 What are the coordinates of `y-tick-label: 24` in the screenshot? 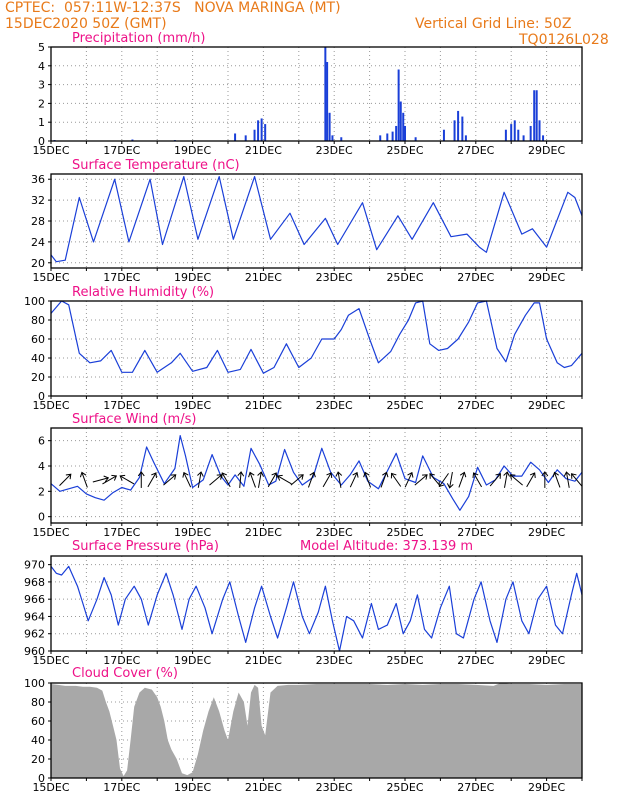 It's located at (38, 242).